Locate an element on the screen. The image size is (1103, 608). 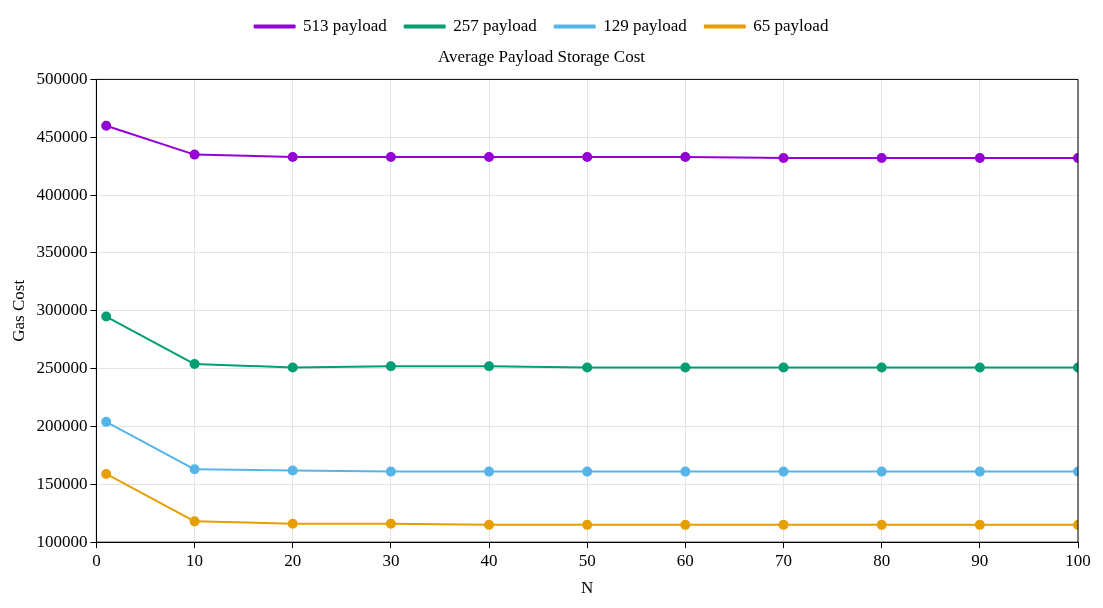
x-axis-title: N is located at coordinates (587, 588).